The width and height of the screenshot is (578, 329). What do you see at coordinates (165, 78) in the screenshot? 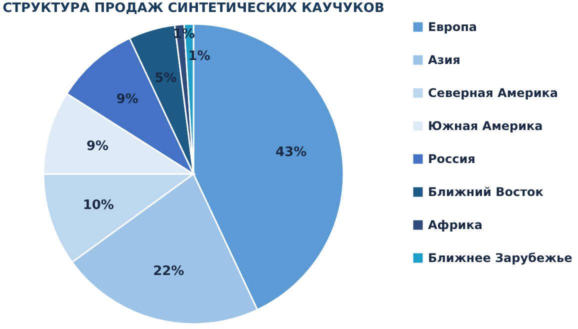
I see `data-label: 5%` at bounding box center [165, 78].